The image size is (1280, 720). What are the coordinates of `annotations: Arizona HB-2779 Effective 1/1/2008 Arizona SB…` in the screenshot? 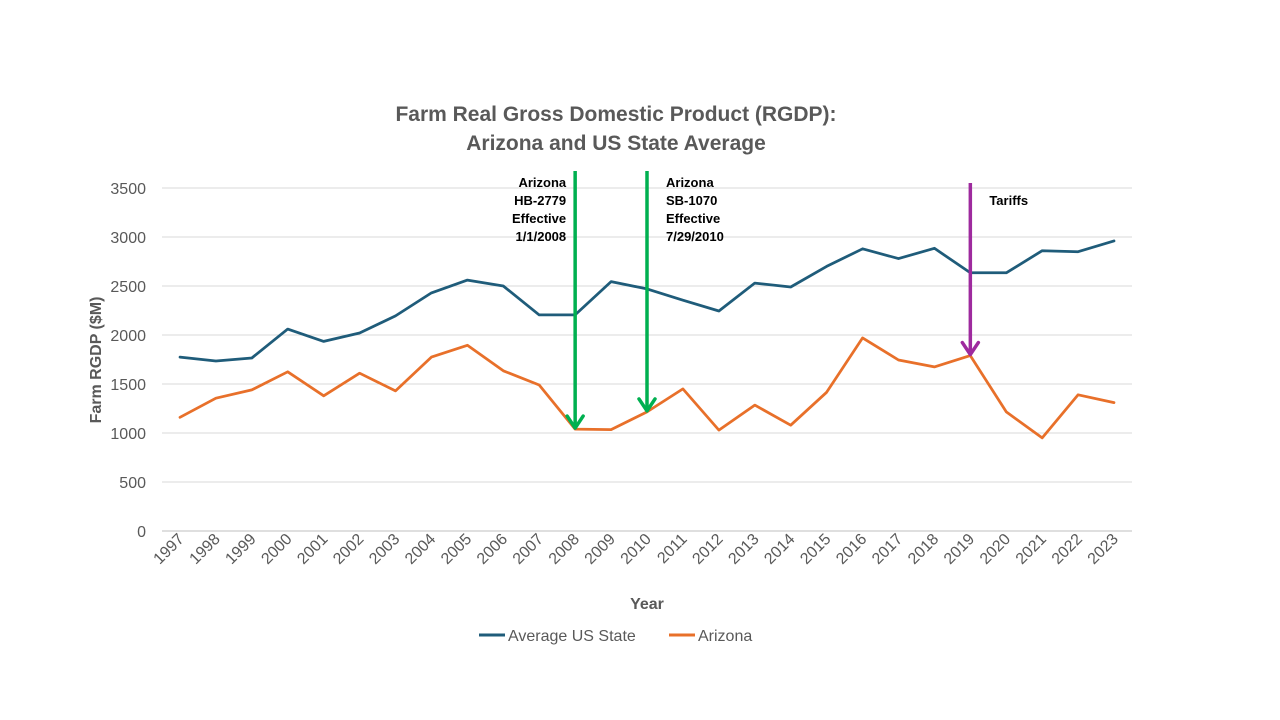 It's located at (770, 300).